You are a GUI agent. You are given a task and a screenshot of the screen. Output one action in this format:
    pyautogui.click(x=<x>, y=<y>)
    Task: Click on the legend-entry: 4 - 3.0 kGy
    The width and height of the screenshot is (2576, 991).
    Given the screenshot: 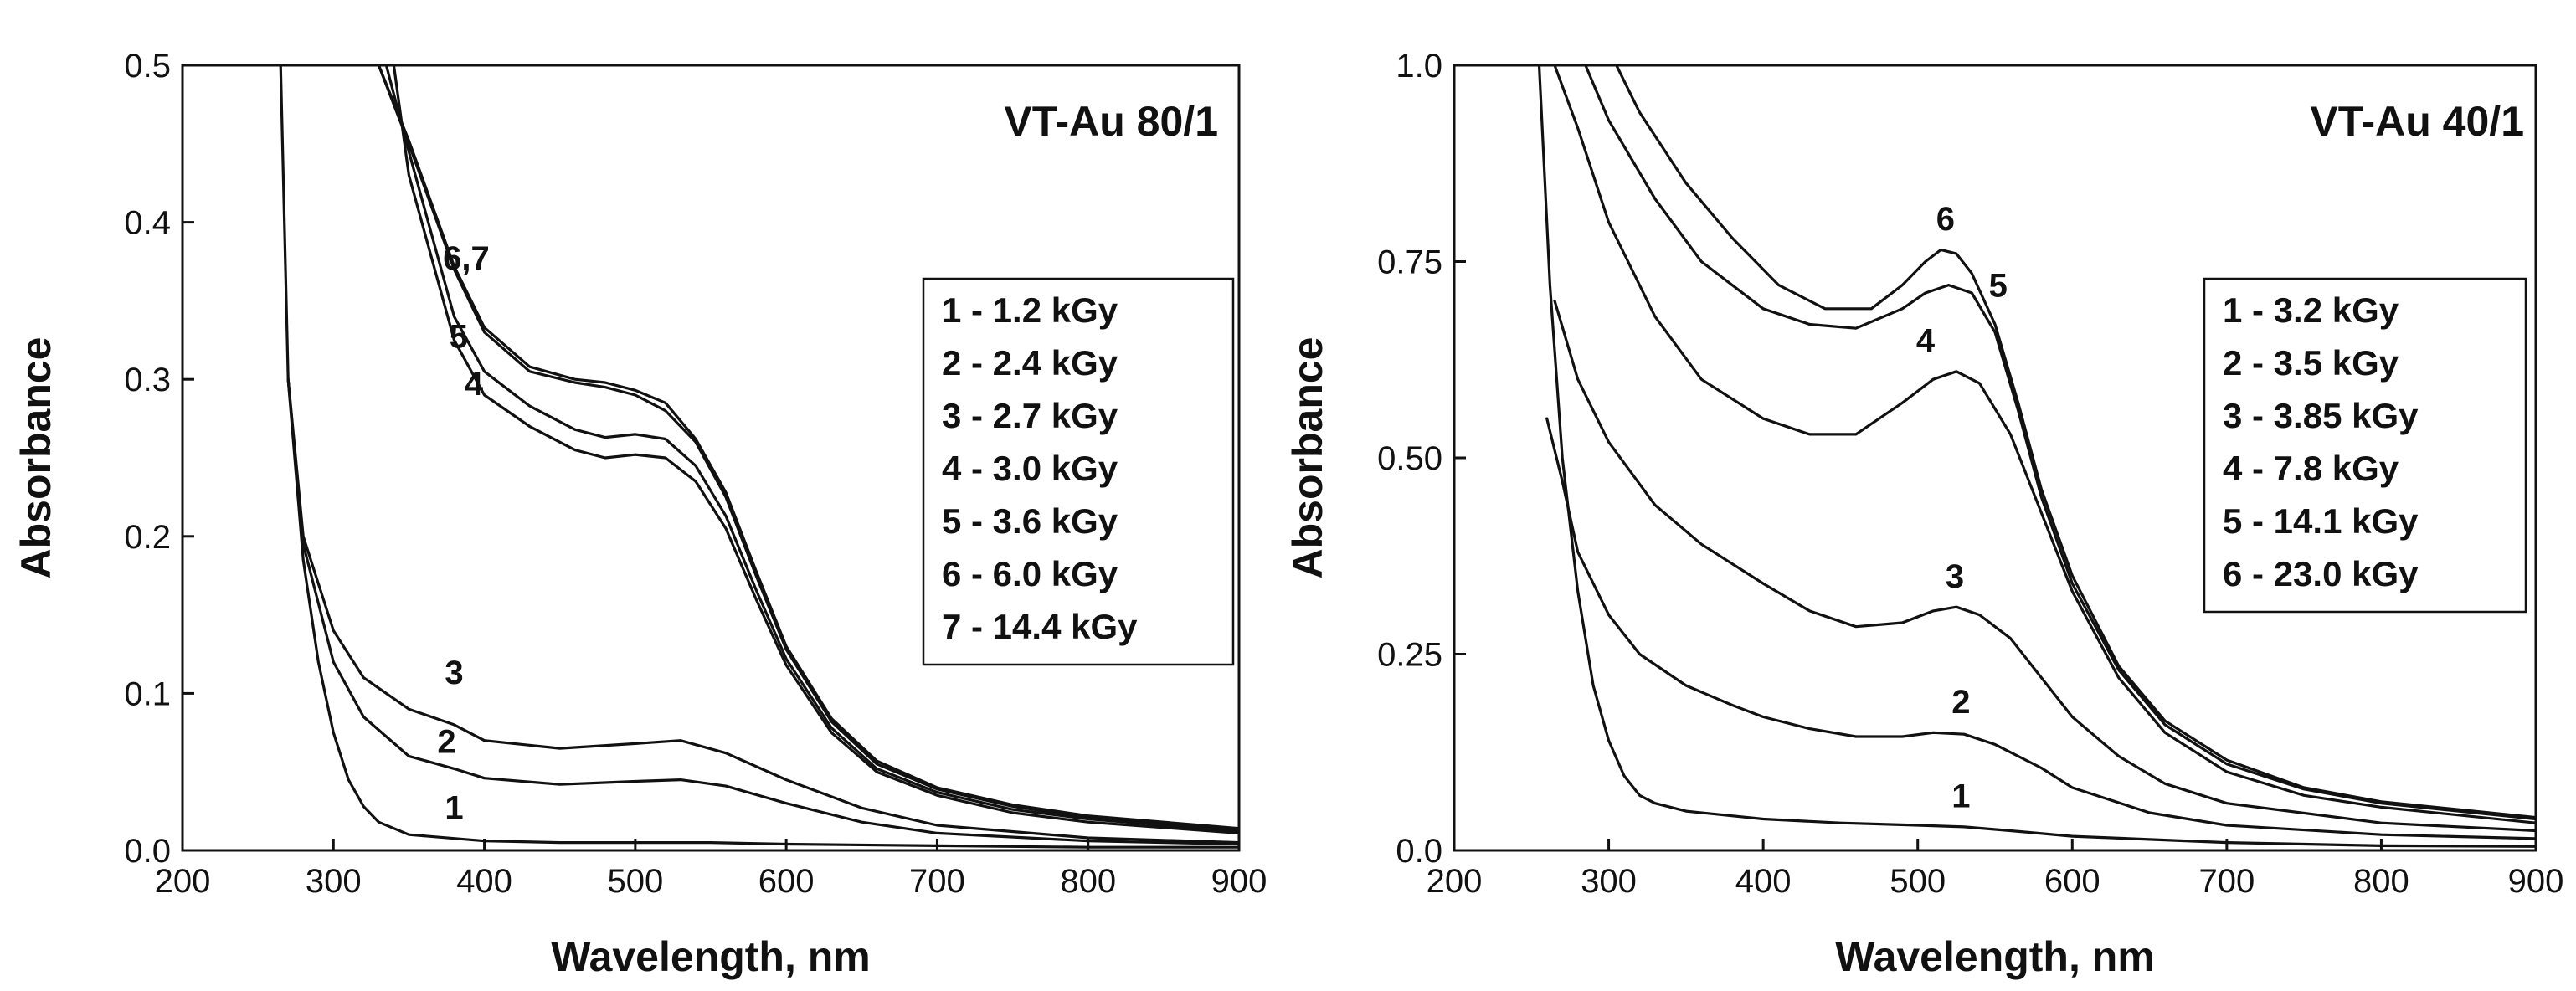 What is the action you would take?
    pyautogui.click(x=1030, y=469)
    